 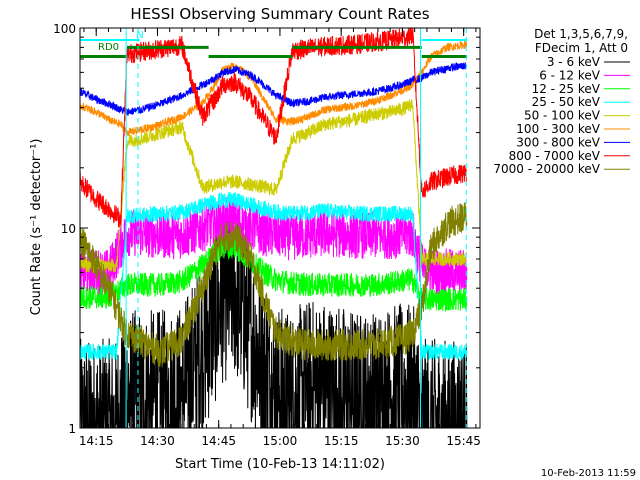 I want to click on legend-label-5: 50 - 100 keV, so click(x=562, y=116).